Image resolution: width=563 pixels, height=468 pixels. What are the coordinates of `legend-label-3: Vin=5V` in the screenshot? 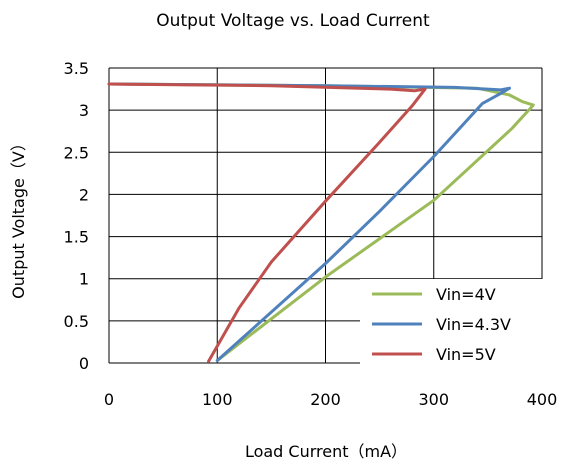 It's located at (466, 354).